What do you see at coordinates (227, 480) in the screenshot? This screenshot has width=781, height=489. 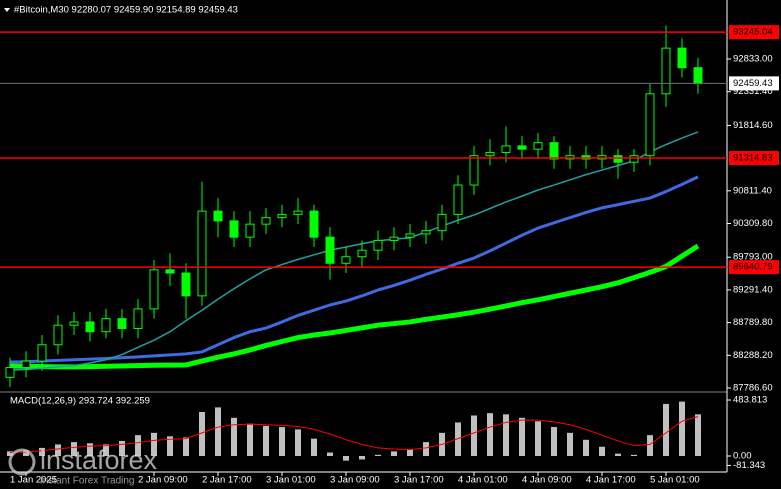 I see `x-tick-label: 2 Jan 17:00` at bounding box center [227, 480].